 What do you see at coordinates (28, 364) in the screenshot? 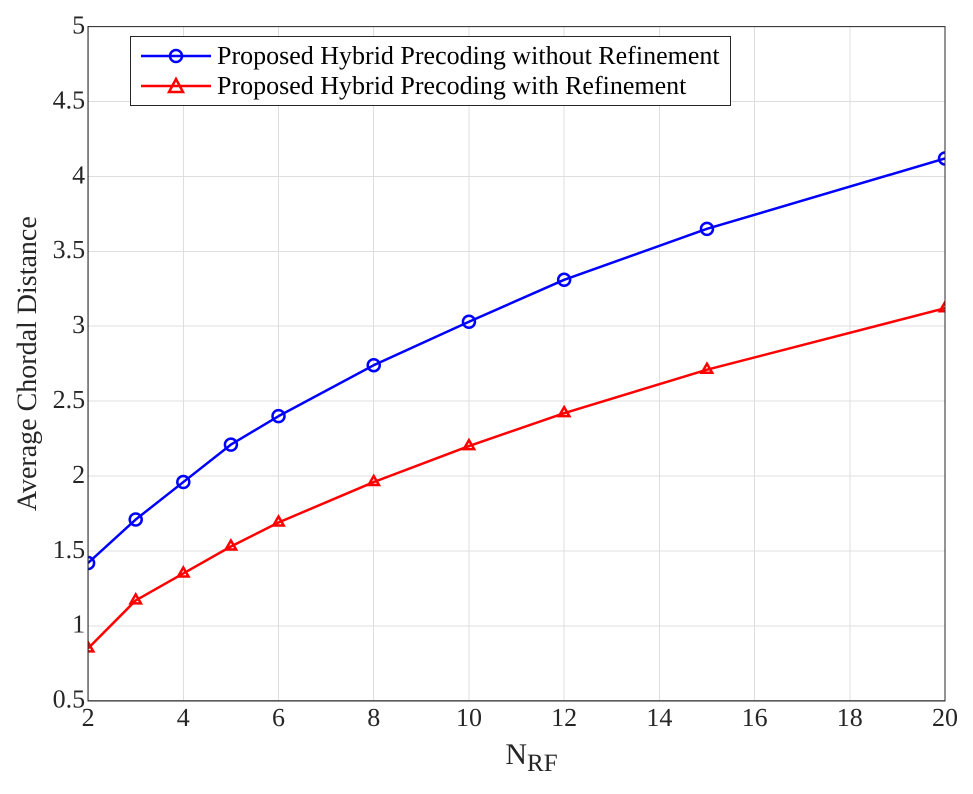
I see `y-axis-title: Average Chordal Distance` at bounding box center [28, 364].